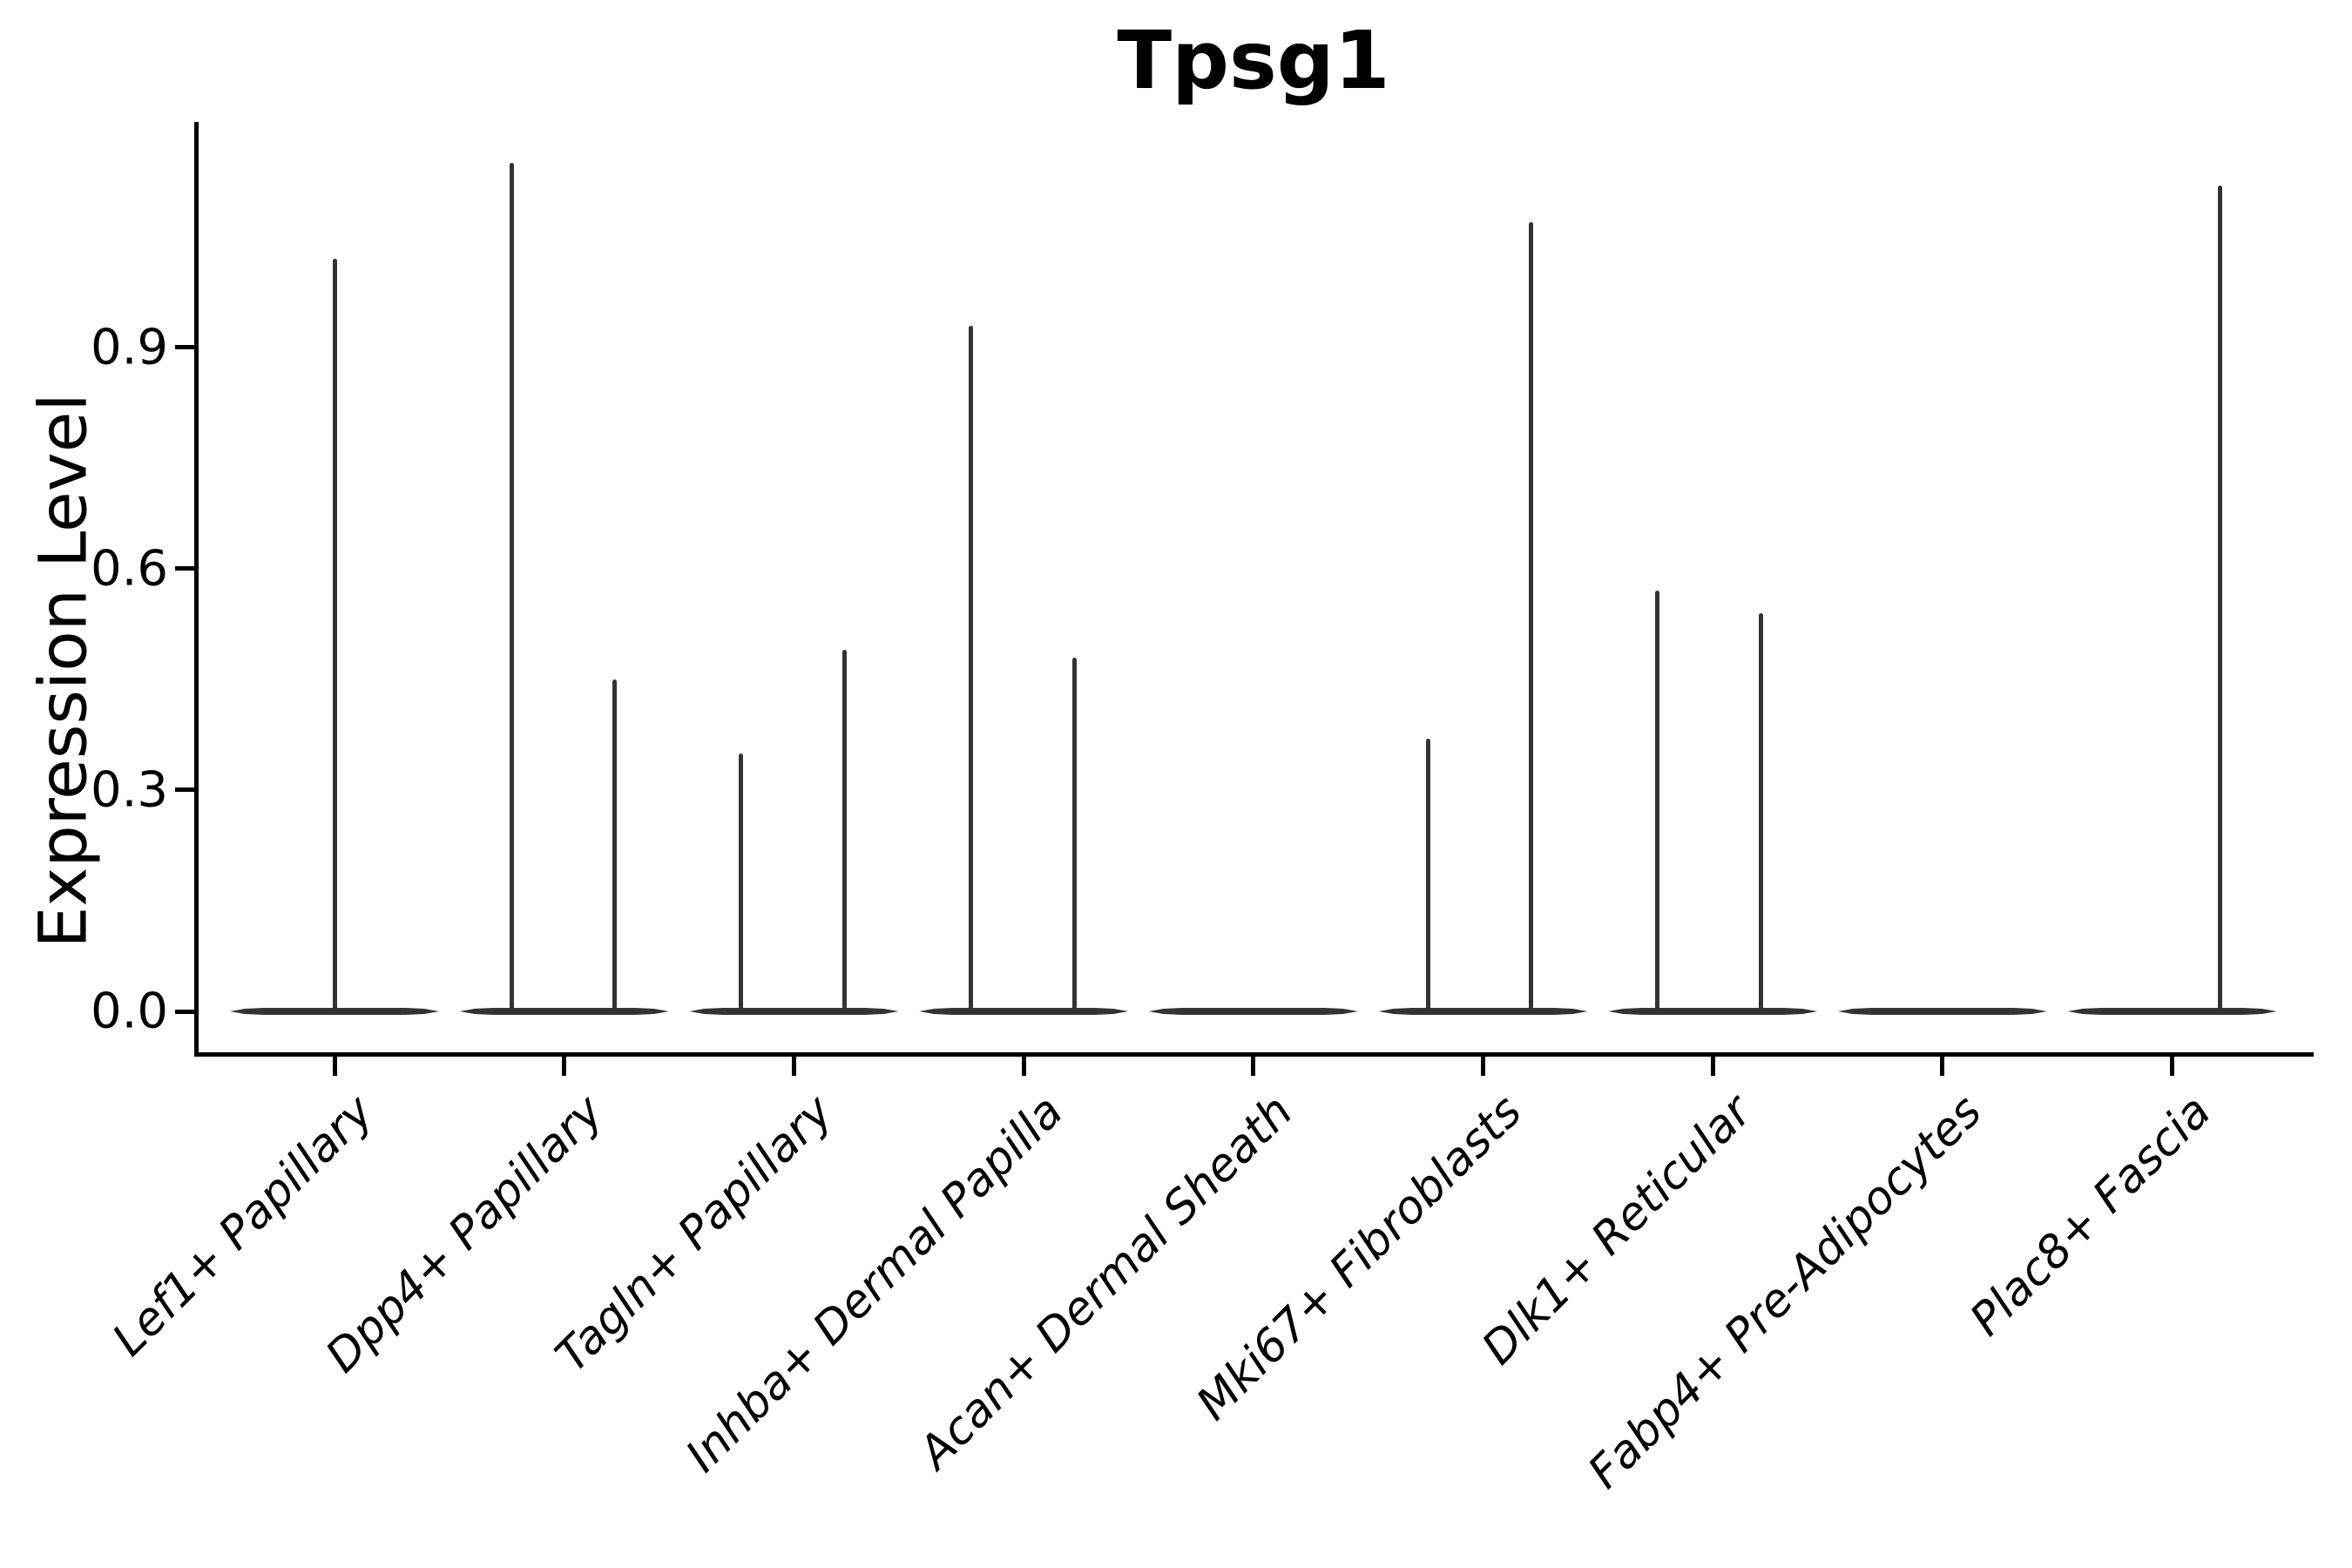 The height and width of the screenshot is (1568, 2352). What do you see at coordinates (1254, 1054) in the screenshot?
I see `bottom-spine` at bounding box center [1254, 1054].